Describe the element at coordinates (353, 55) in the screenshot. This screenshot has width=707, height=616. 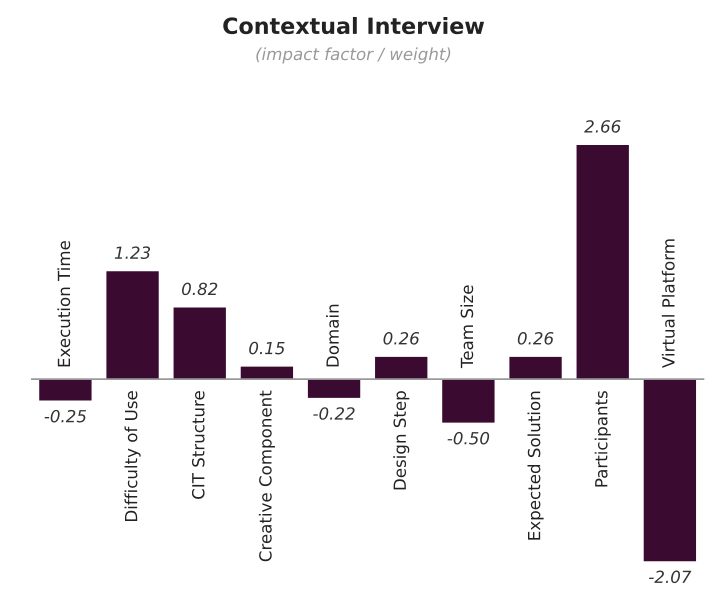
I see `chart-subtitle: (impact factor / weight)` at that location.